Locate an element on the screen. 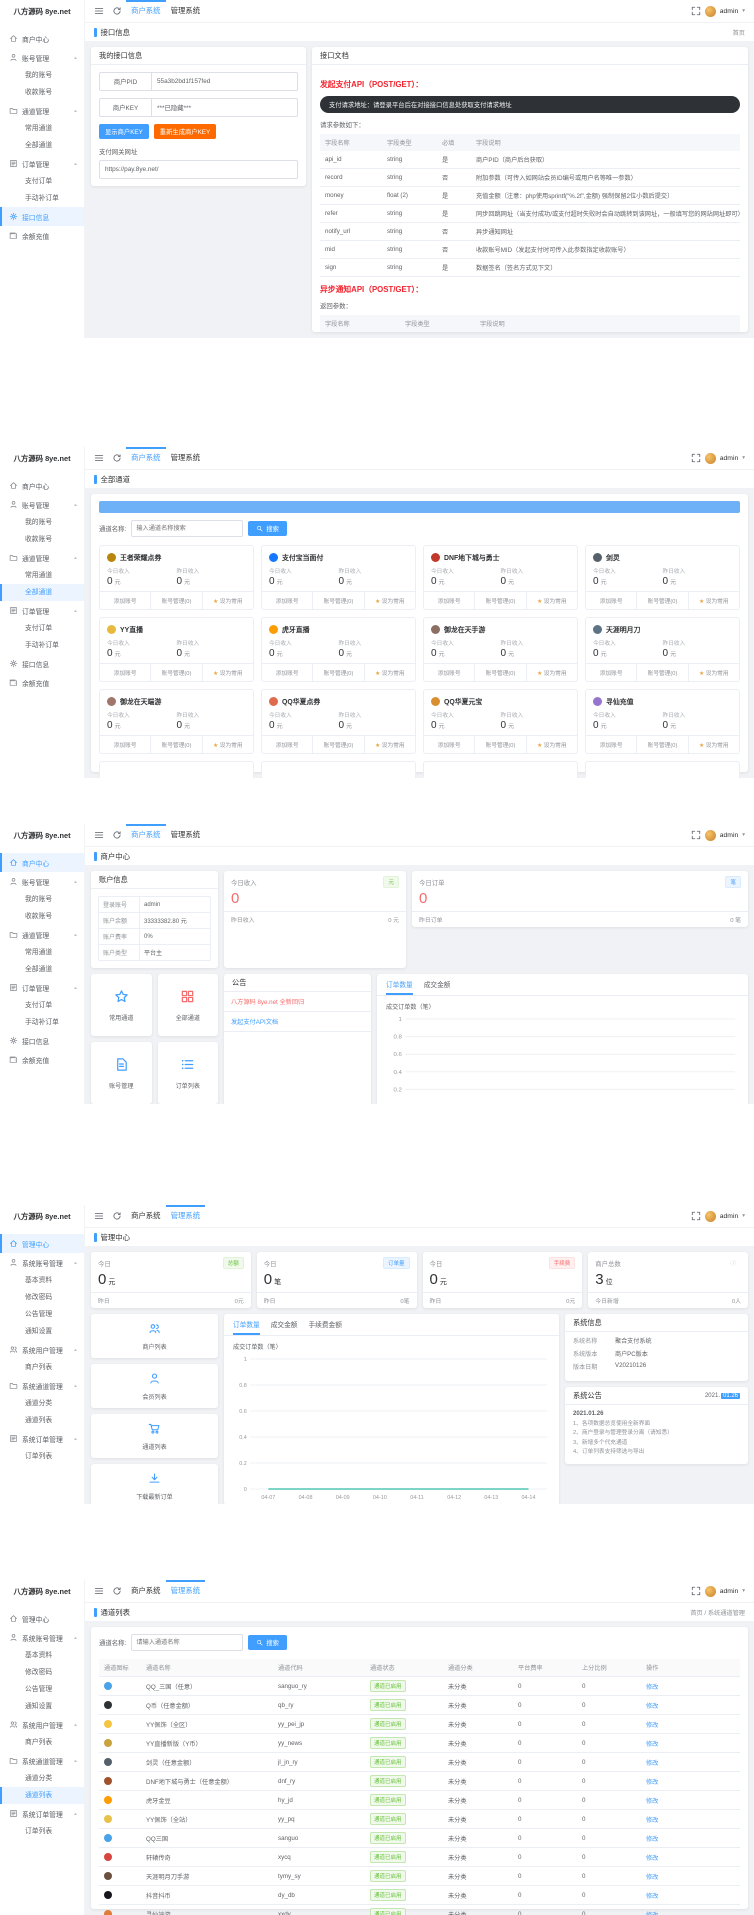 The width and height of the screenshot is (754, 1915). shortcut-通道列表: 通道列表 is located at coordinates (154, 1436).